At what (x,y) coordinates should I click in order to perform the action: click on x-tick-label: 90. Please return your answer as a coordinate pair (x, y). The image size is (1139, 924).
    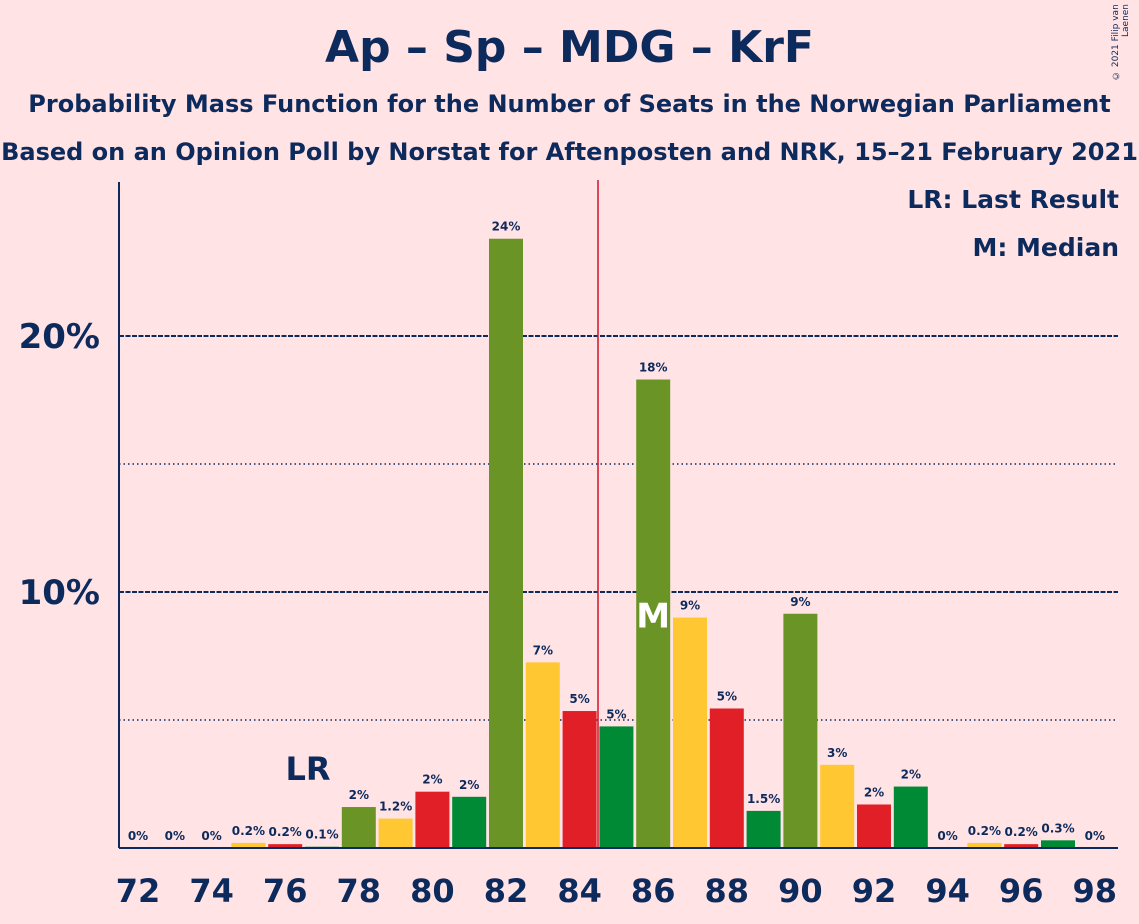
    Looking at the image, I should click on (800, 891).